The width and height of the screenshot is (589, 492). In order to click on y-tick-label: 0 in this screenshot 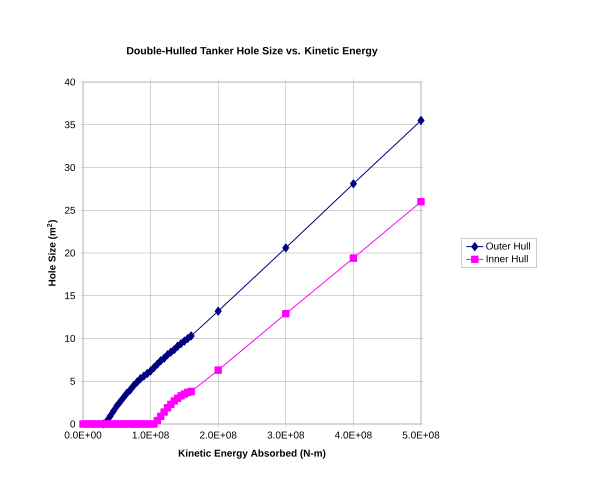, I will do `click(73, 424)`.